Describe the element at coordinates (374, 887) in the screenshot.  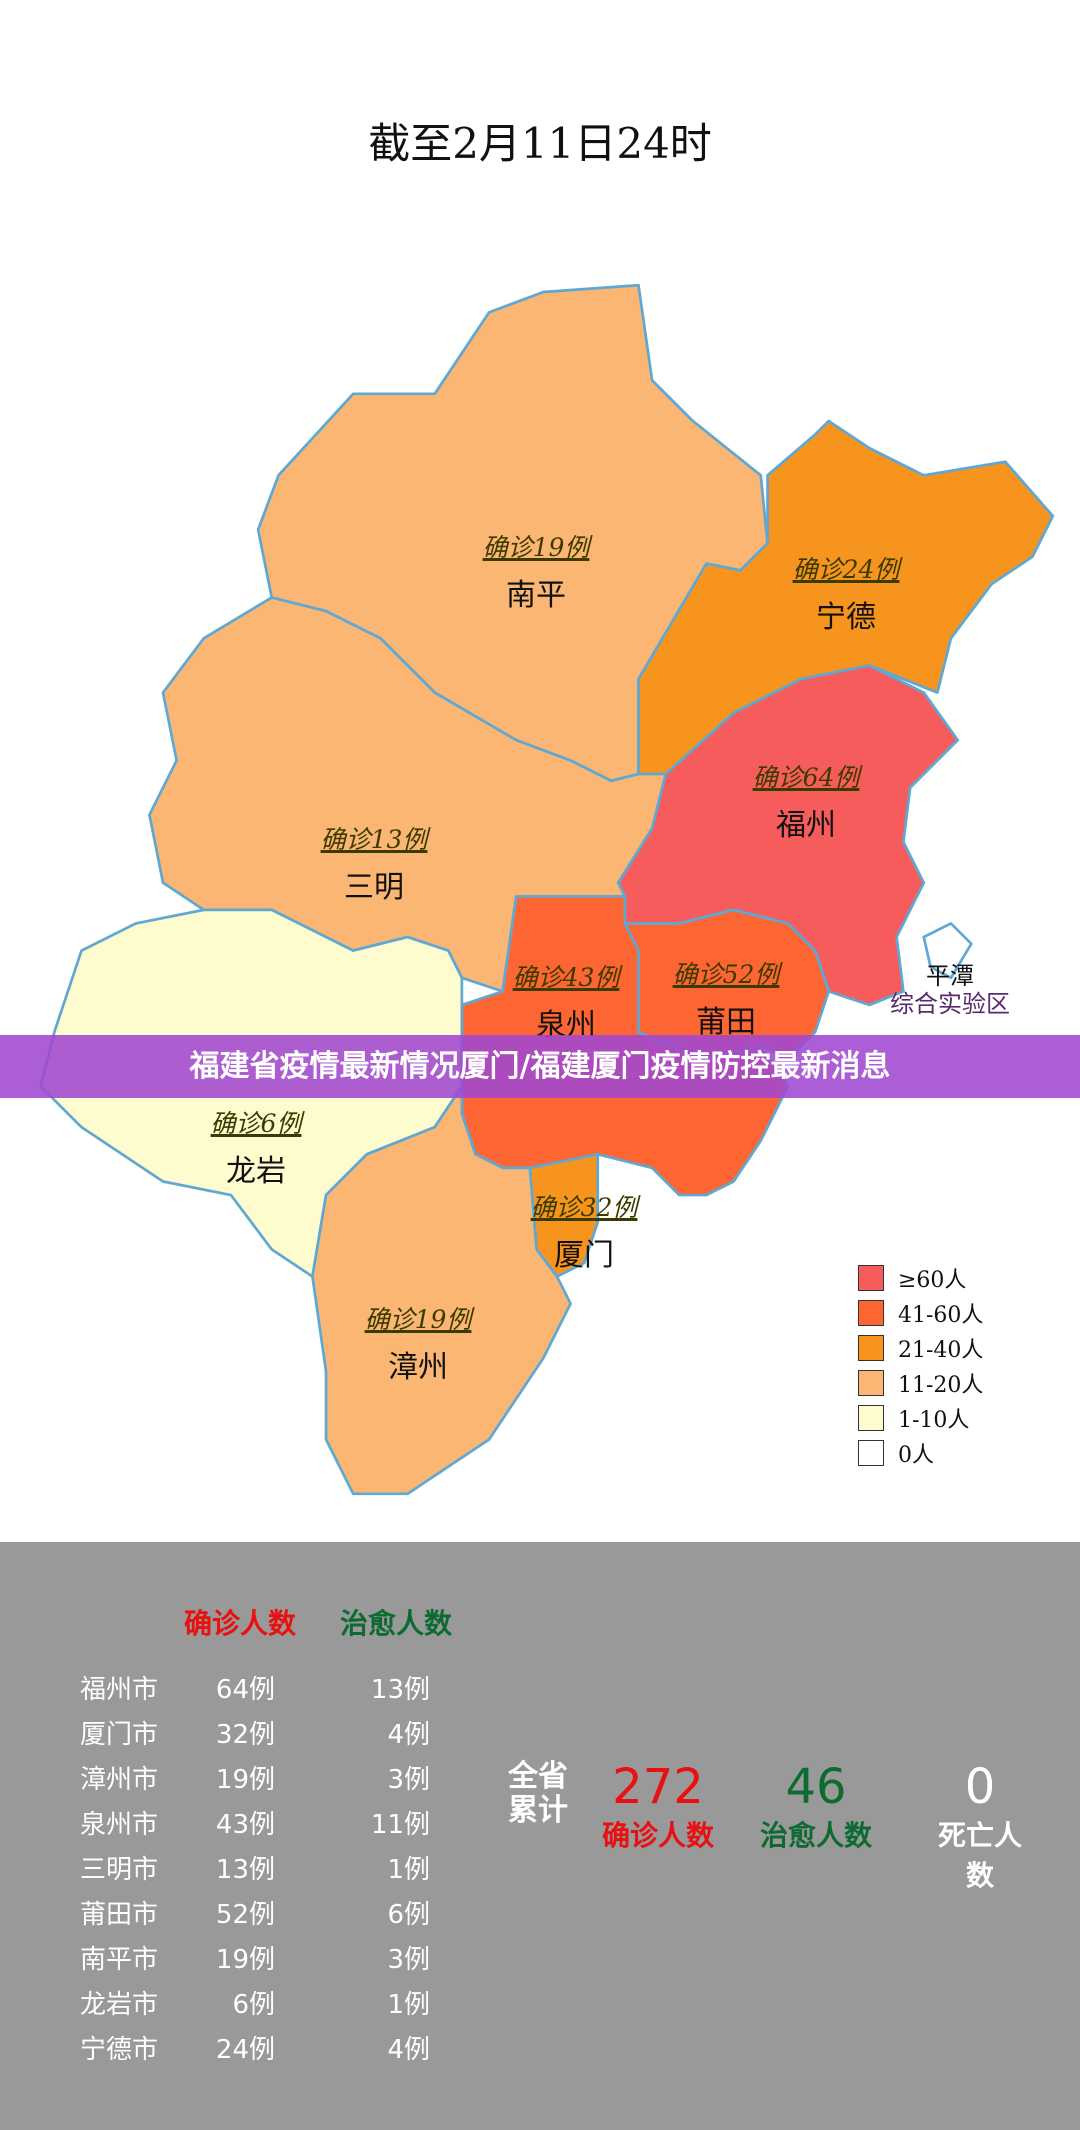
I see `city-label: 三明` at that location.